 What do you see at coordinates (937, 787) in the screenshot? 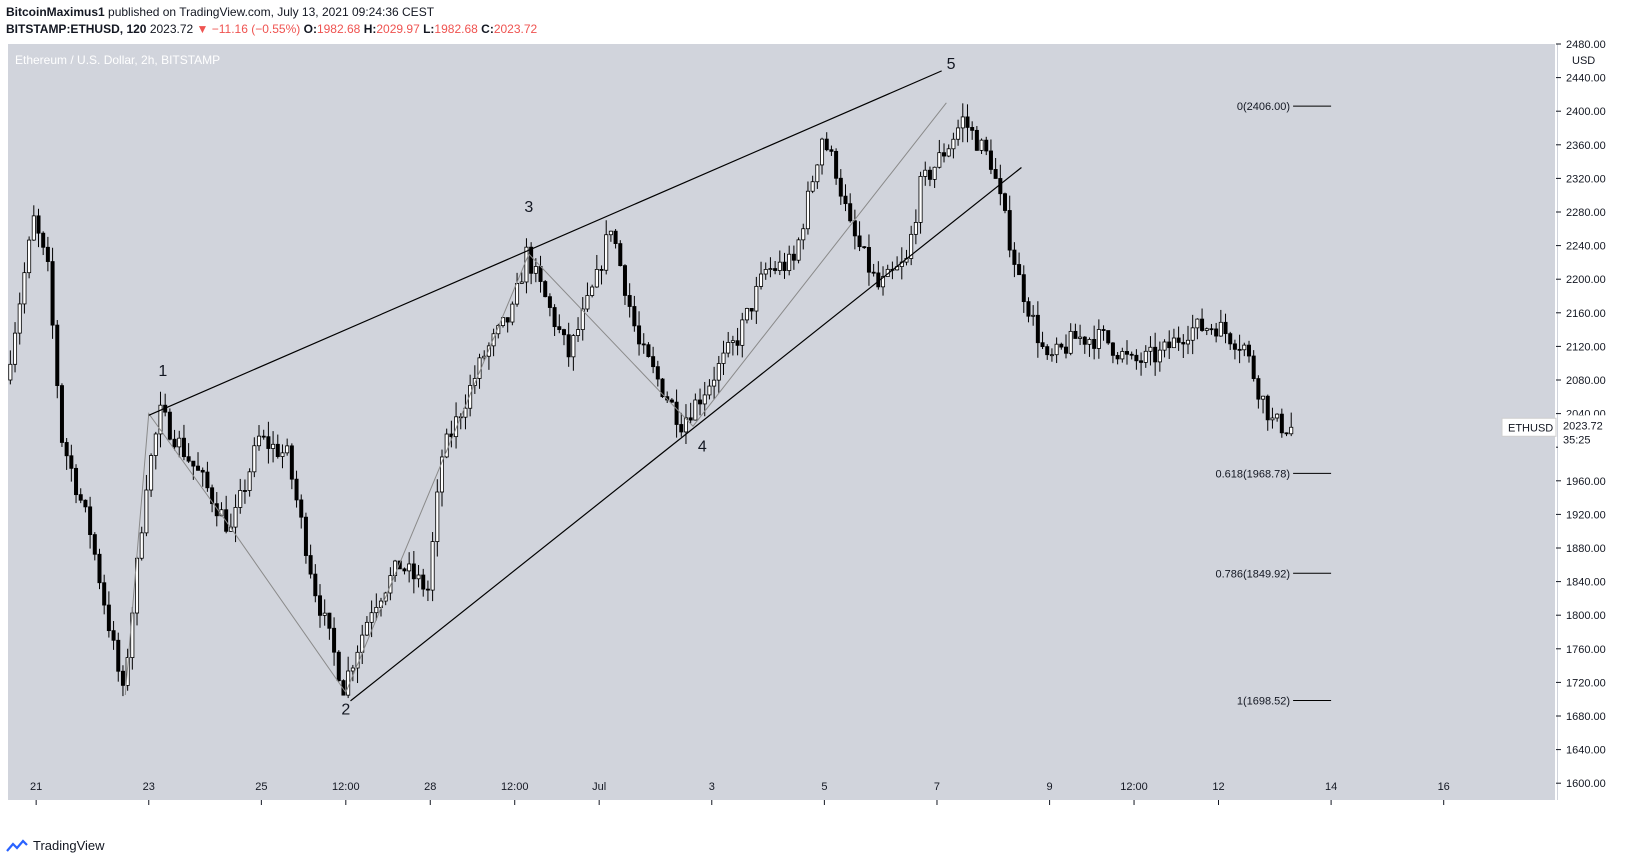
I see `x-tick-label: 7` at bounding box center [937, 787].